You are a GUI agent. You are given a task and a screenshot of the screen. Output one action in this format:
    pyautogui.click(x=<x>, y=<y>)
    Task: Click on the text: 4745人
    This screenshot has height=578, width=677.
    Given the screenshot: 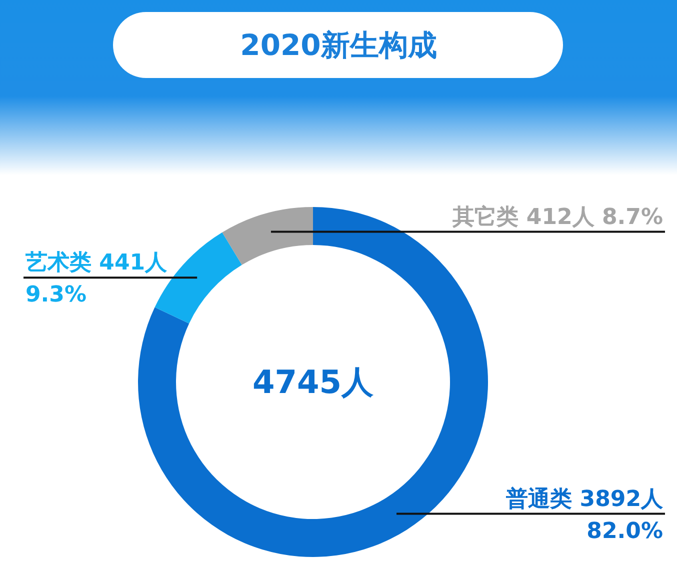 What is the action you would take?
    pyautogui.click(x=313, y=382)
    